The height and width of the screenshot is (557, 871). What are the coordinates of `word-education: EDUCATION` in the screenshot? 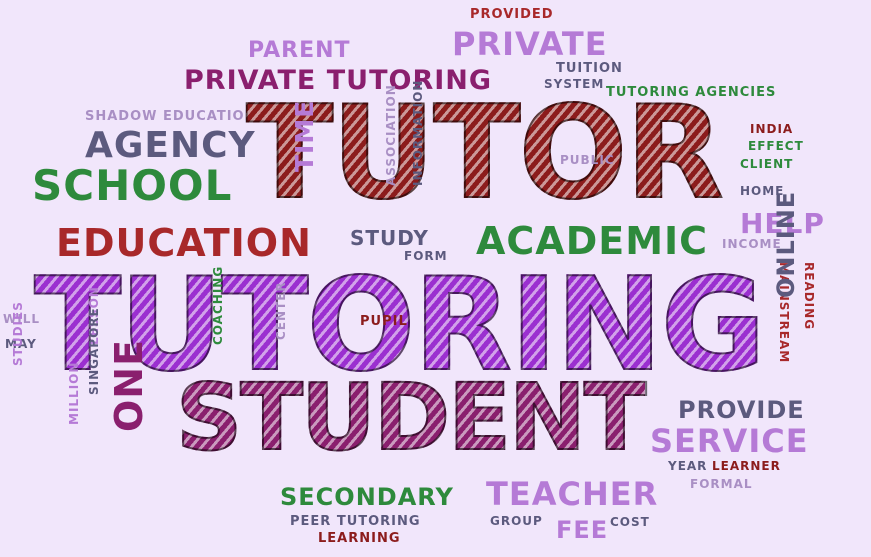 It's located at (184, 243).